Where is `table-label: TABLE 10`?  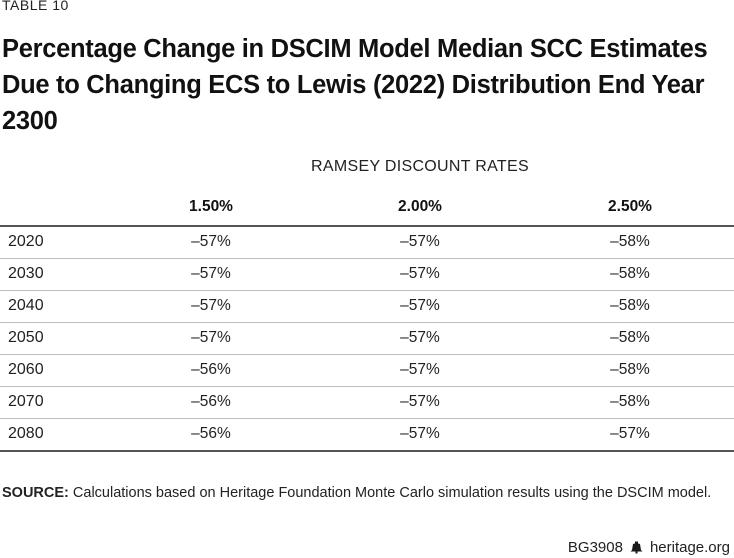 table-label: TABLE 10 is located at coordinates (35, 6).